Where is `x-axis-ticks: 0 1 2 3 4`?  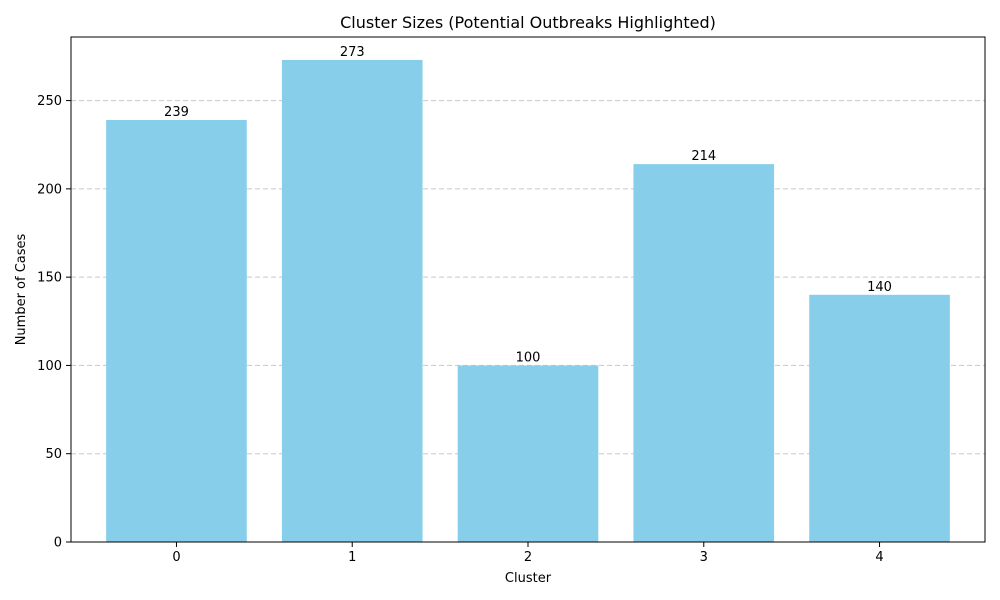
x-axis-ticks: 0 1 2 3 4 is located at coordinates (528, 553).